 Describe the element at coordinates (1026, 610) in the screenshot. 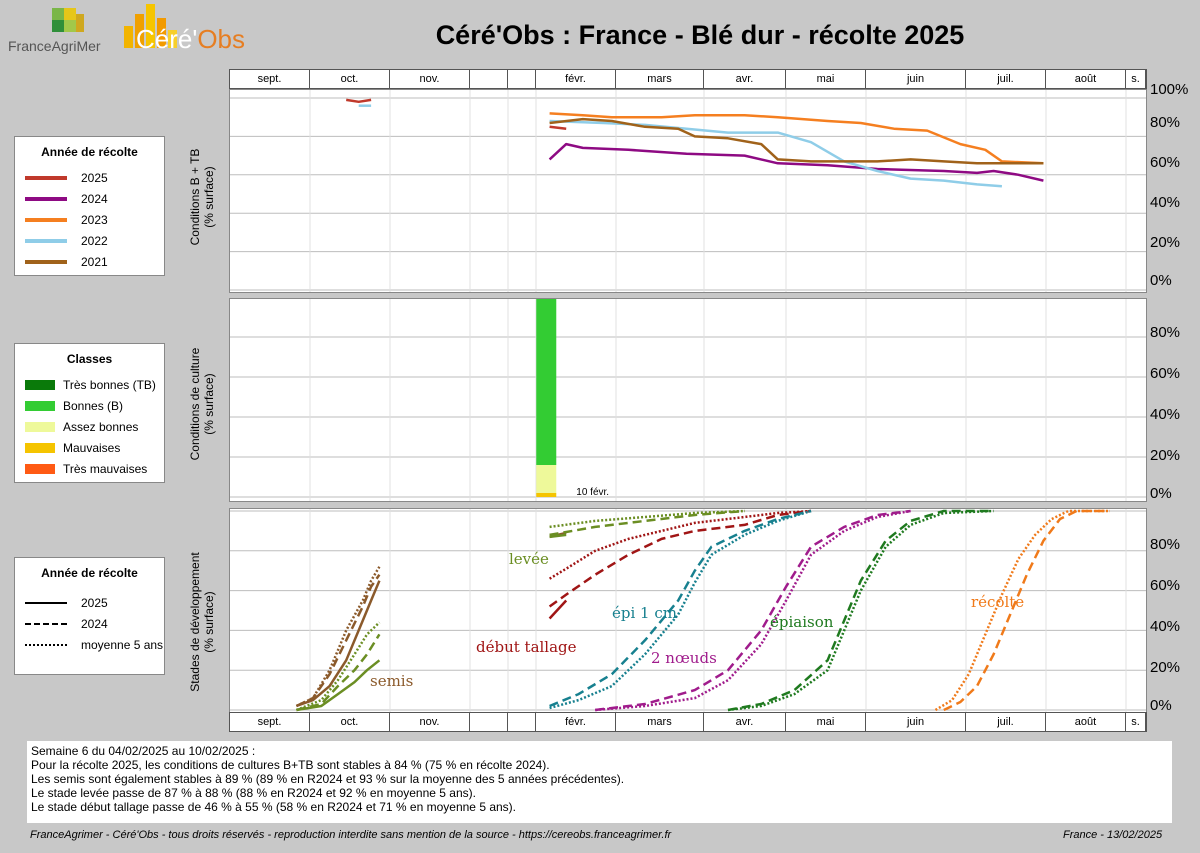

I see `stage-line-r-colte-2024` at that location.